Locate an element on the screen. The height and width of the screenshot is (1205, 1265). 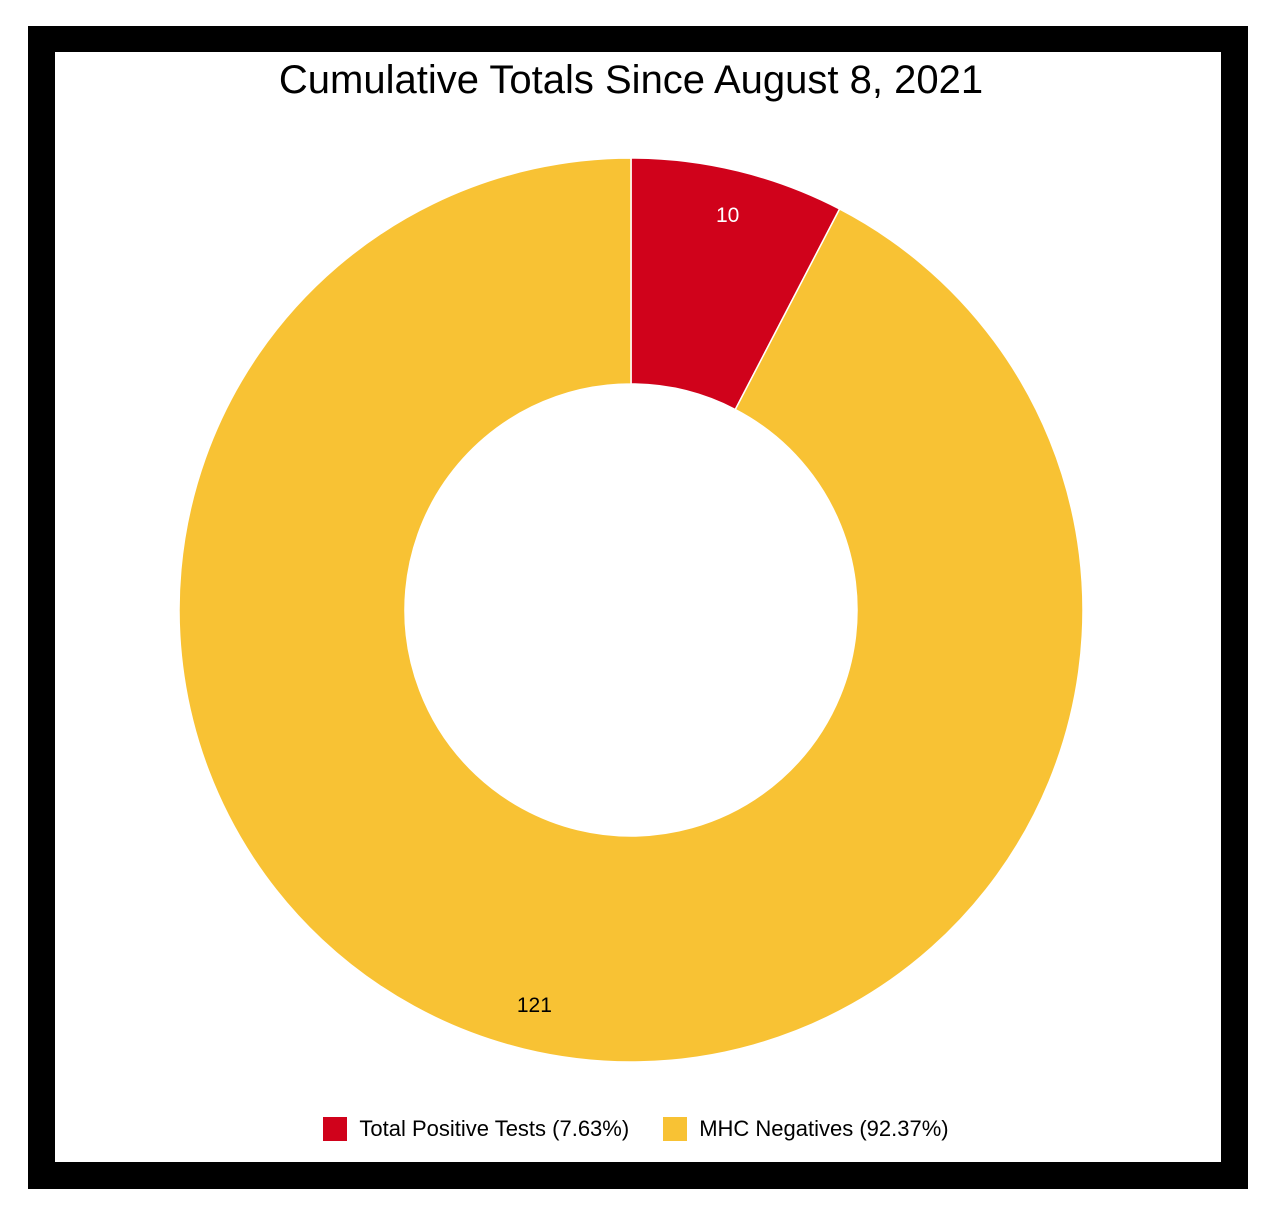
legend-item-positive: Total Positive Tests (7.63%) is located at coordinates (476, 1129).